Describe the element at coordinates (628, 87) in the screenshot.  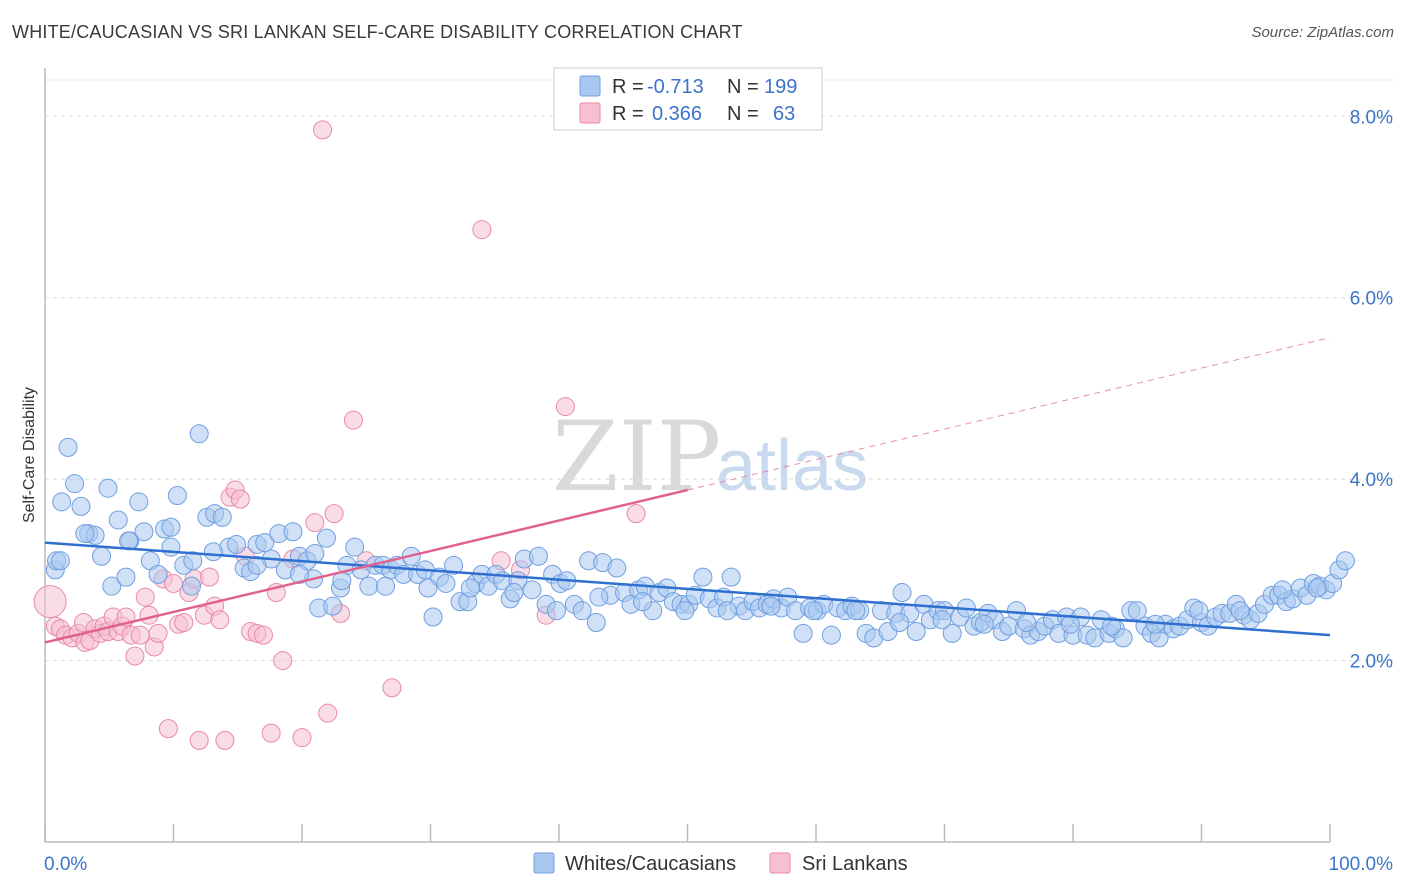
I see `legend-r-label-whites: R =` at that location.